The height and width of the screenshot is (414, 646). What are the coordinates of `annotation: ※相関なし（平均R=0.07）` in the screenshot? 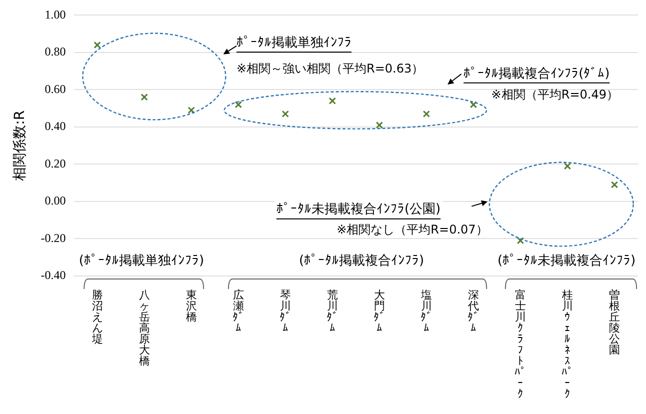 It's located at (412, 229).